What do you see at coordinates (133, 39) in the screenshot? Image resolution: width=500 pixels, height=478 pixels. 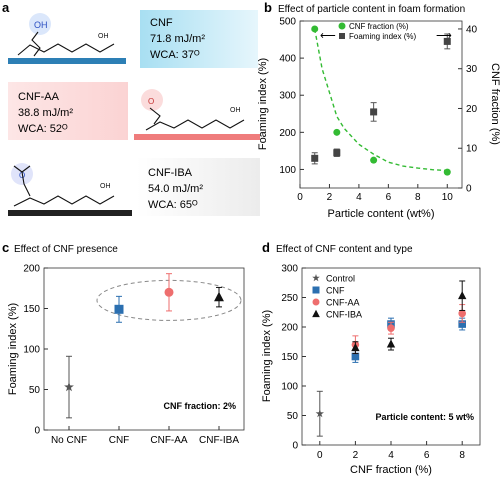 I see `card-cnf: OH OH CNF 71.8 mJ/m² WCA: 37ᴼ` at bounding box center [133, 39].